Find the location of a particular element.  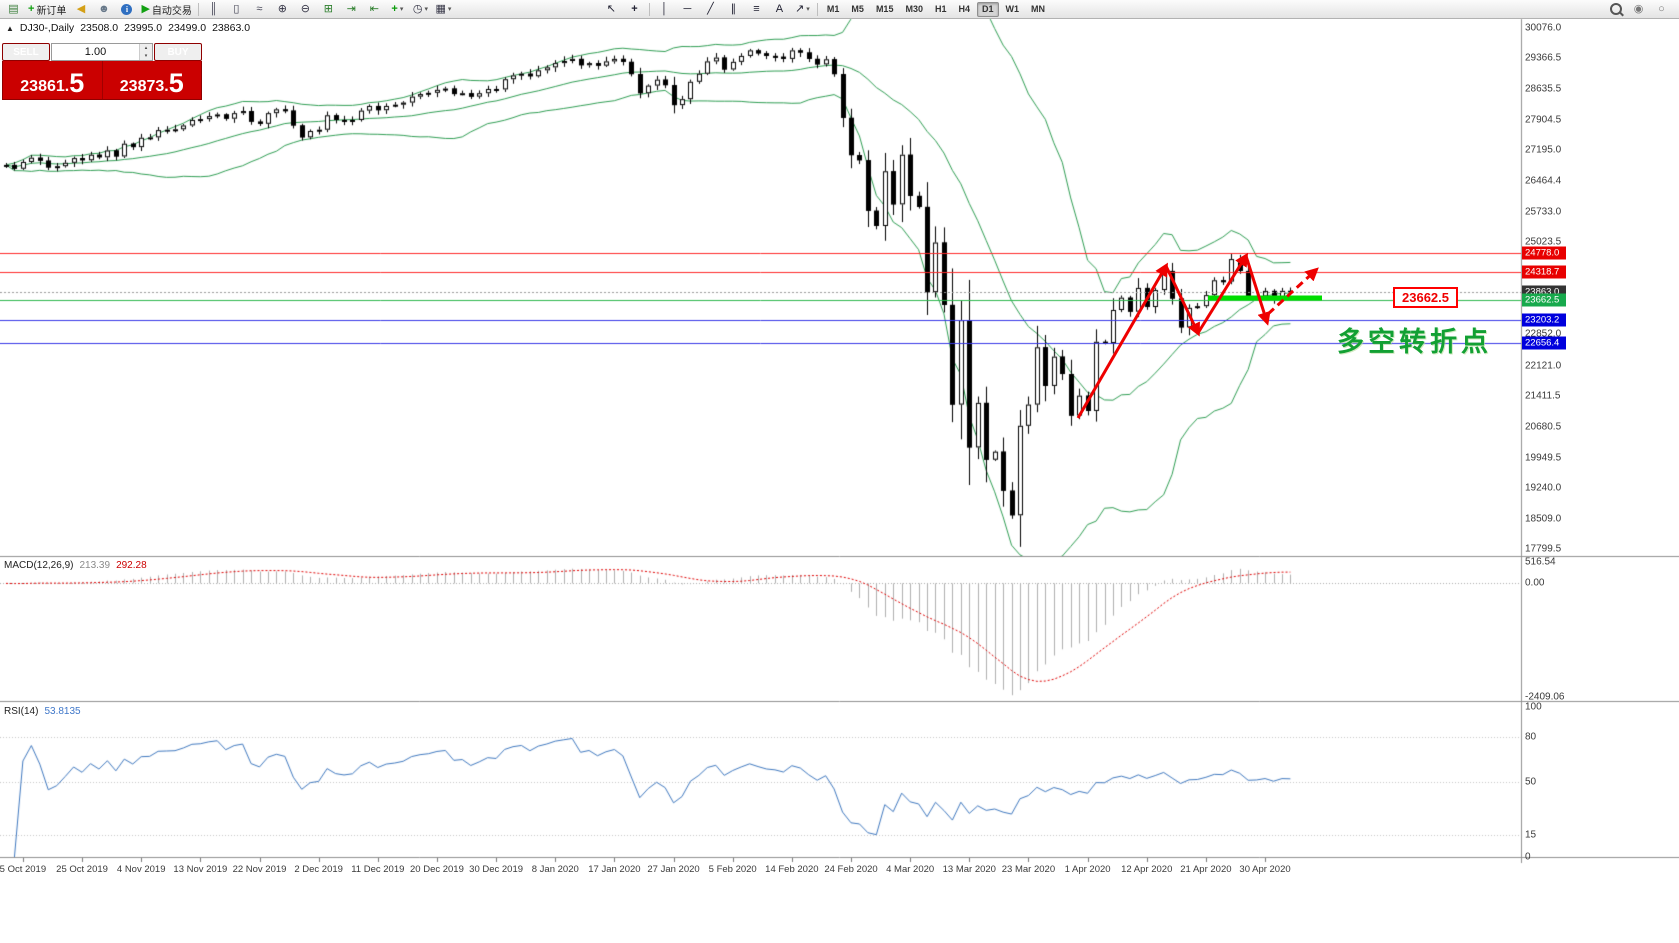

volume-input is located at coordinates (95, 52).